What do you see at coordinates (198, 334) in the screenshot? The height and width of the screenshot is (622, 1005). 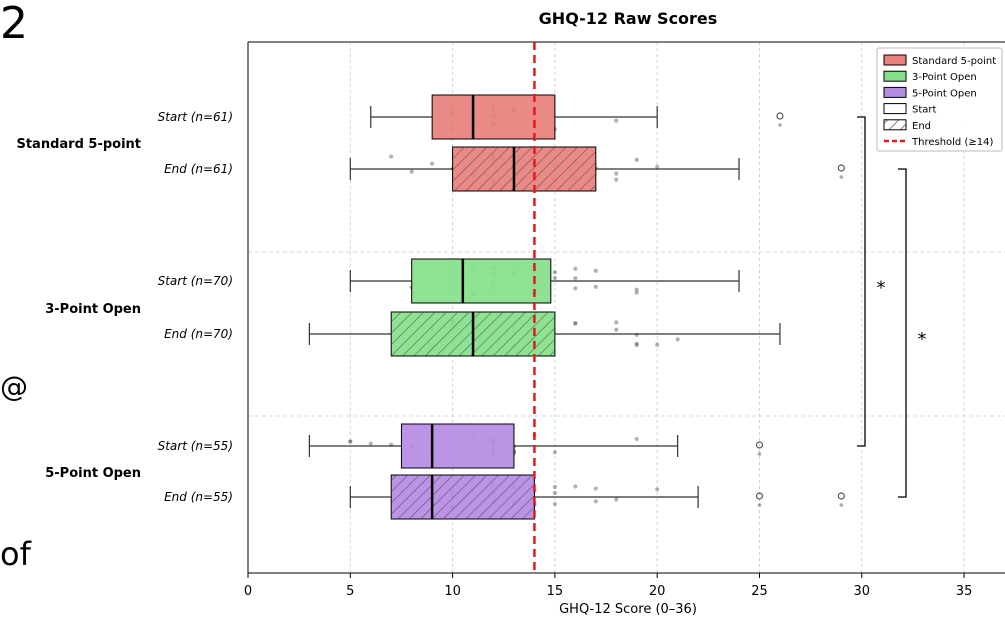 I see `box-row-label: End (n=70)` at bounding box center [198, 334].